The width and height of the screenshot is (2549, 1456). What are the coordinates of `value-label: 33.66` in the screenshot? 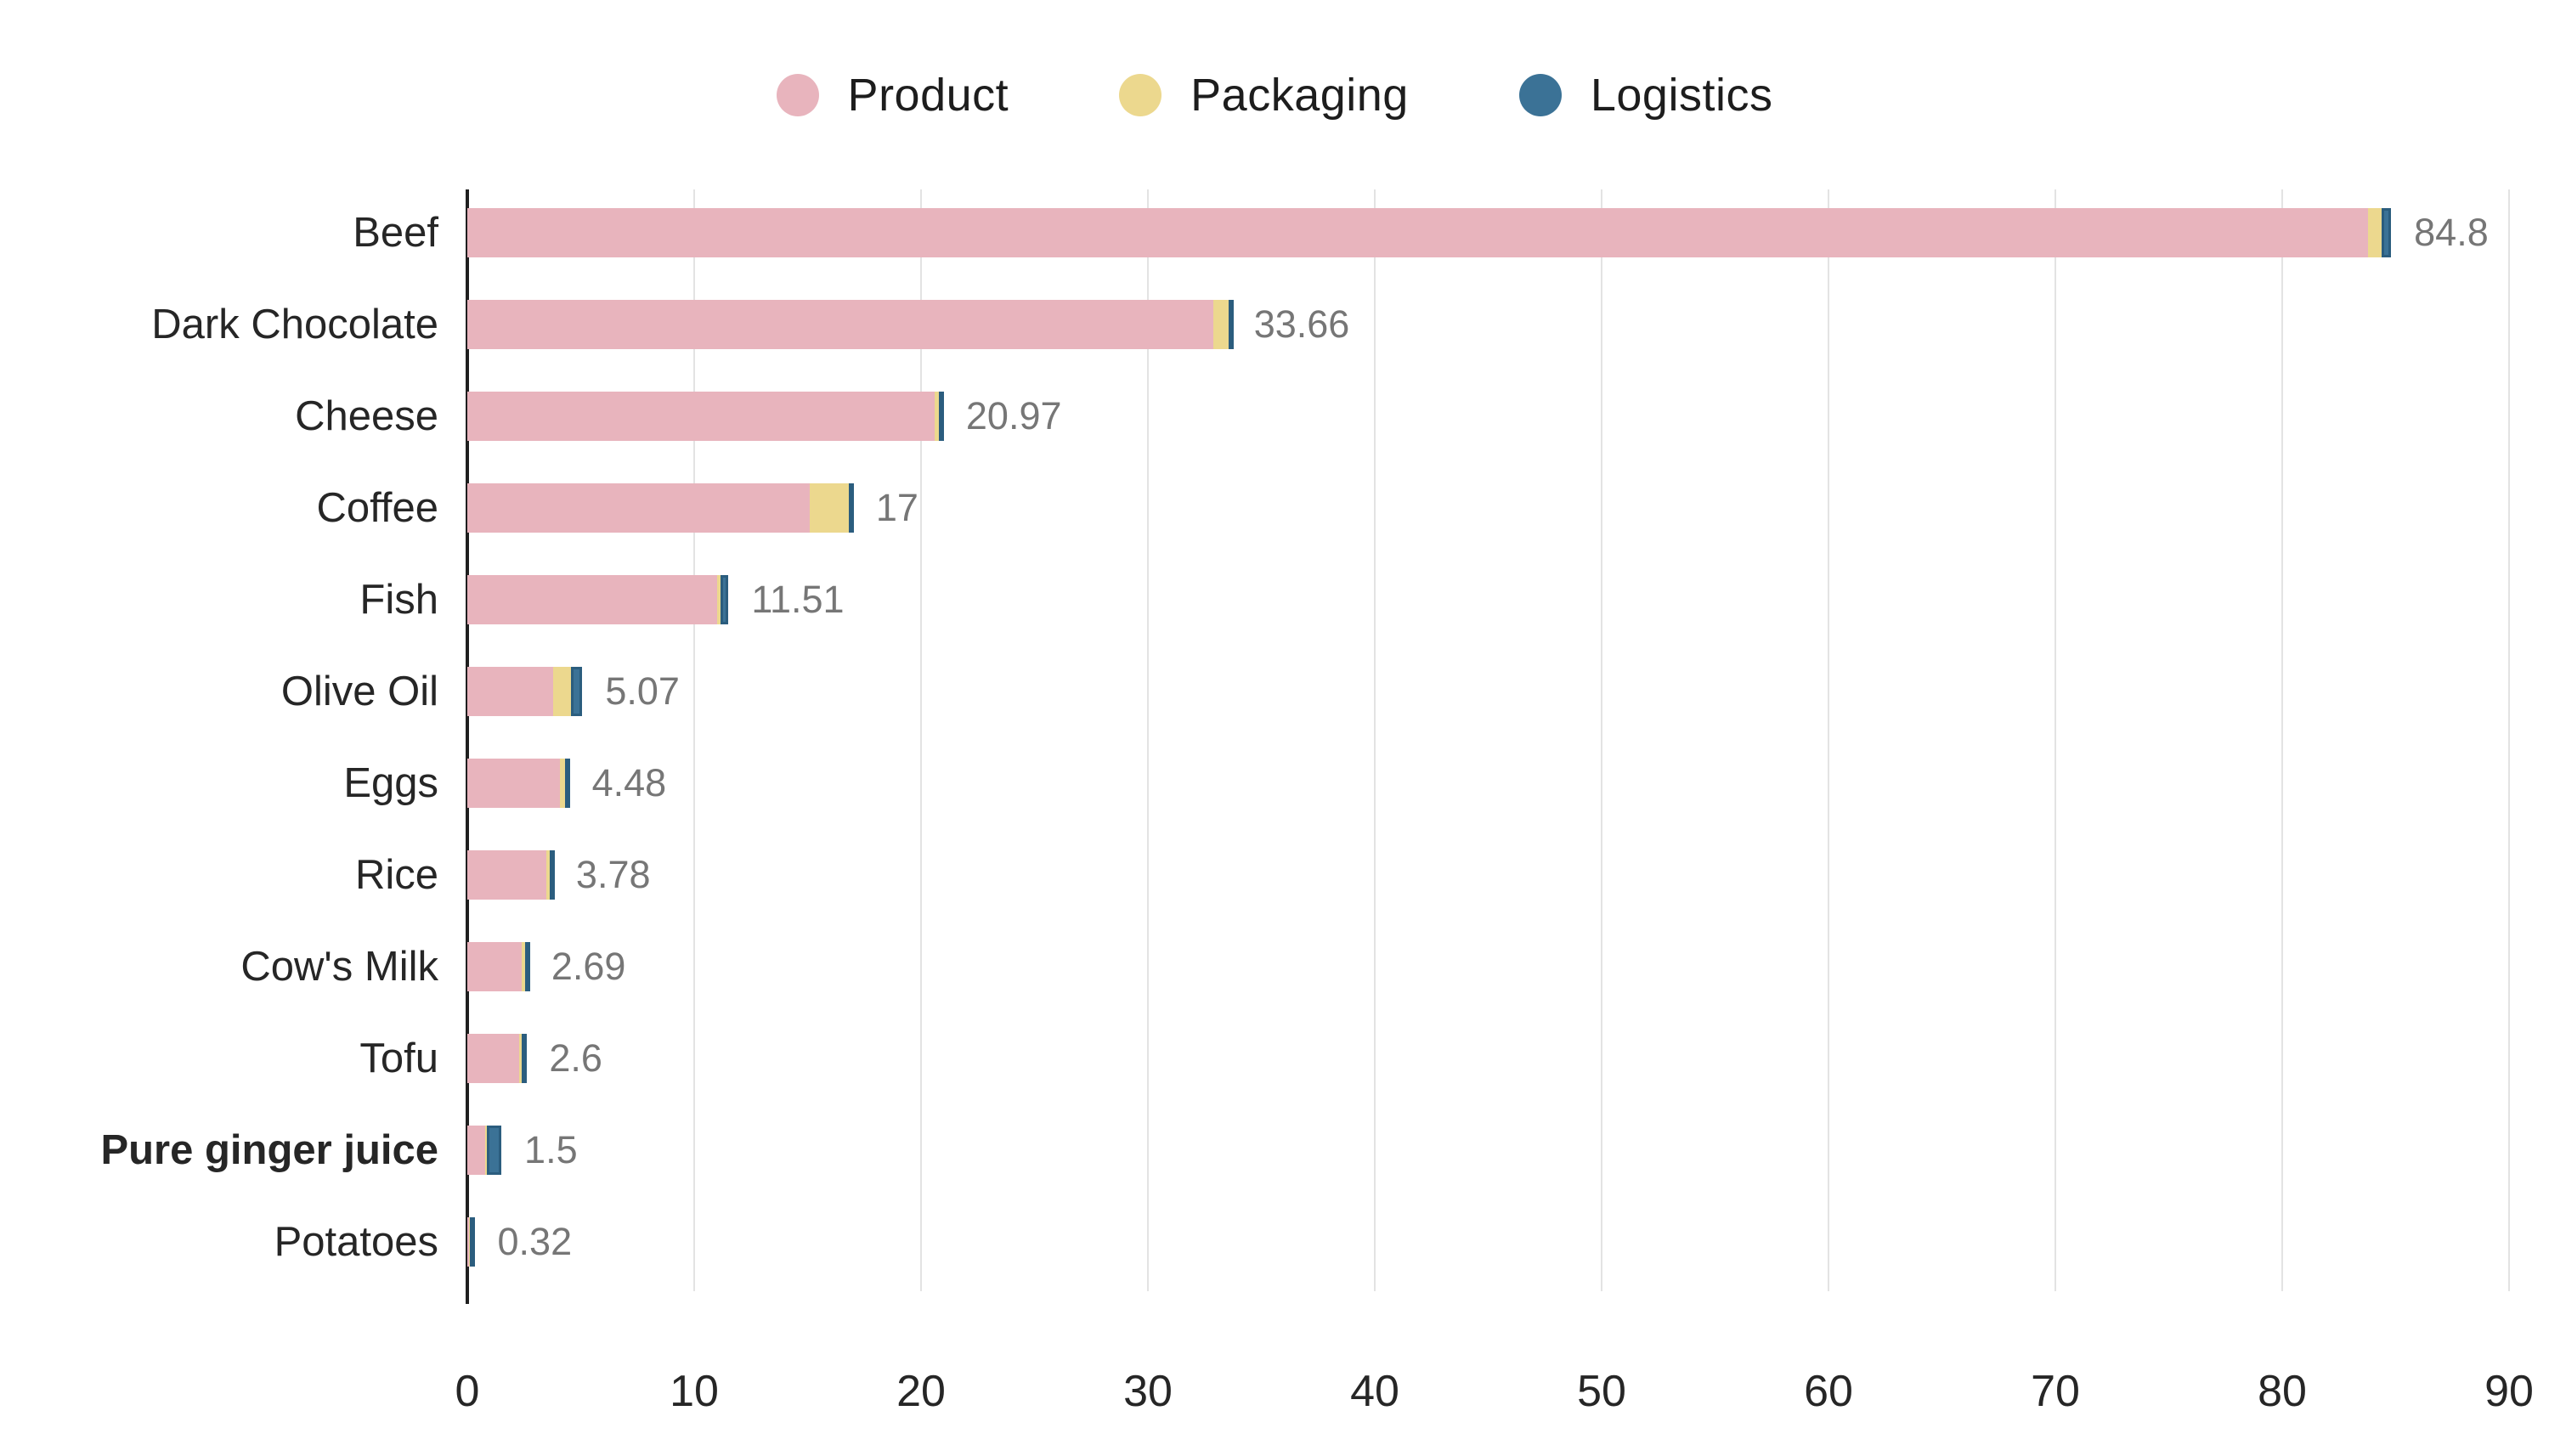 It's located at (1301, 324).